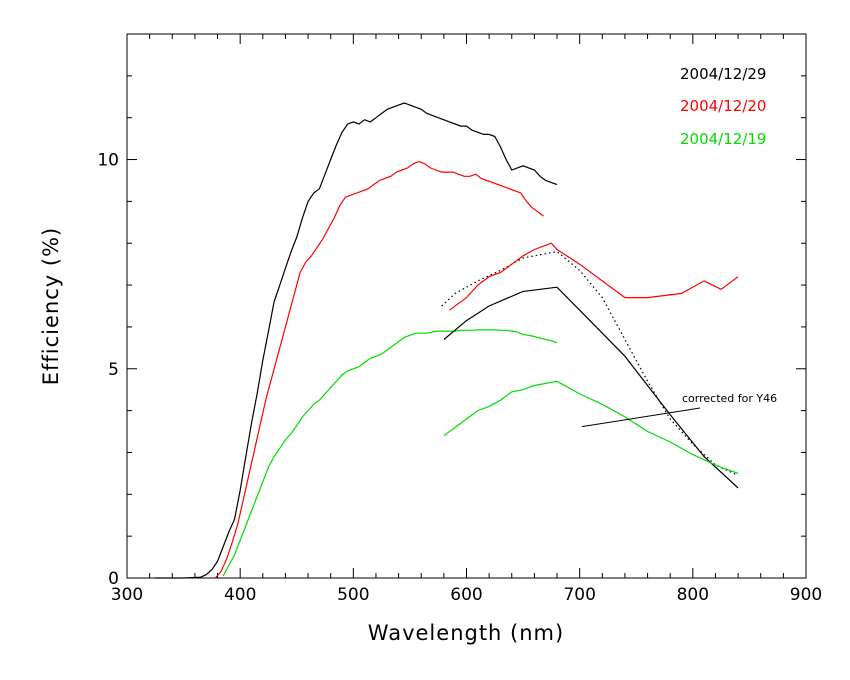  Describe the element at coordinates (113, 579) in the screenshot. I see `y-tick-label: 0` at that location.